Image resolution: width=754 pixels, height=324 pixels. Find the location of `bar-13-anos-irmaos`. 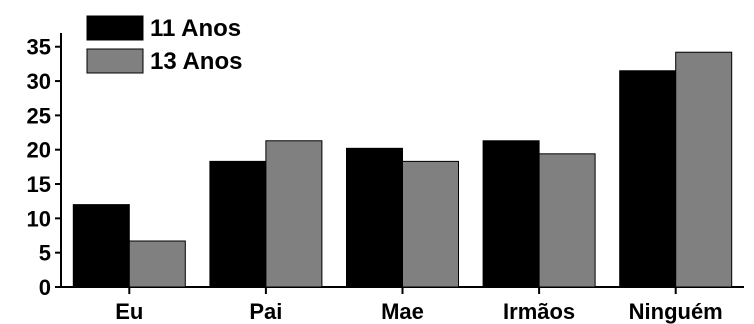

bar-13-anos-irmaos is located at coordinates (567, 220).